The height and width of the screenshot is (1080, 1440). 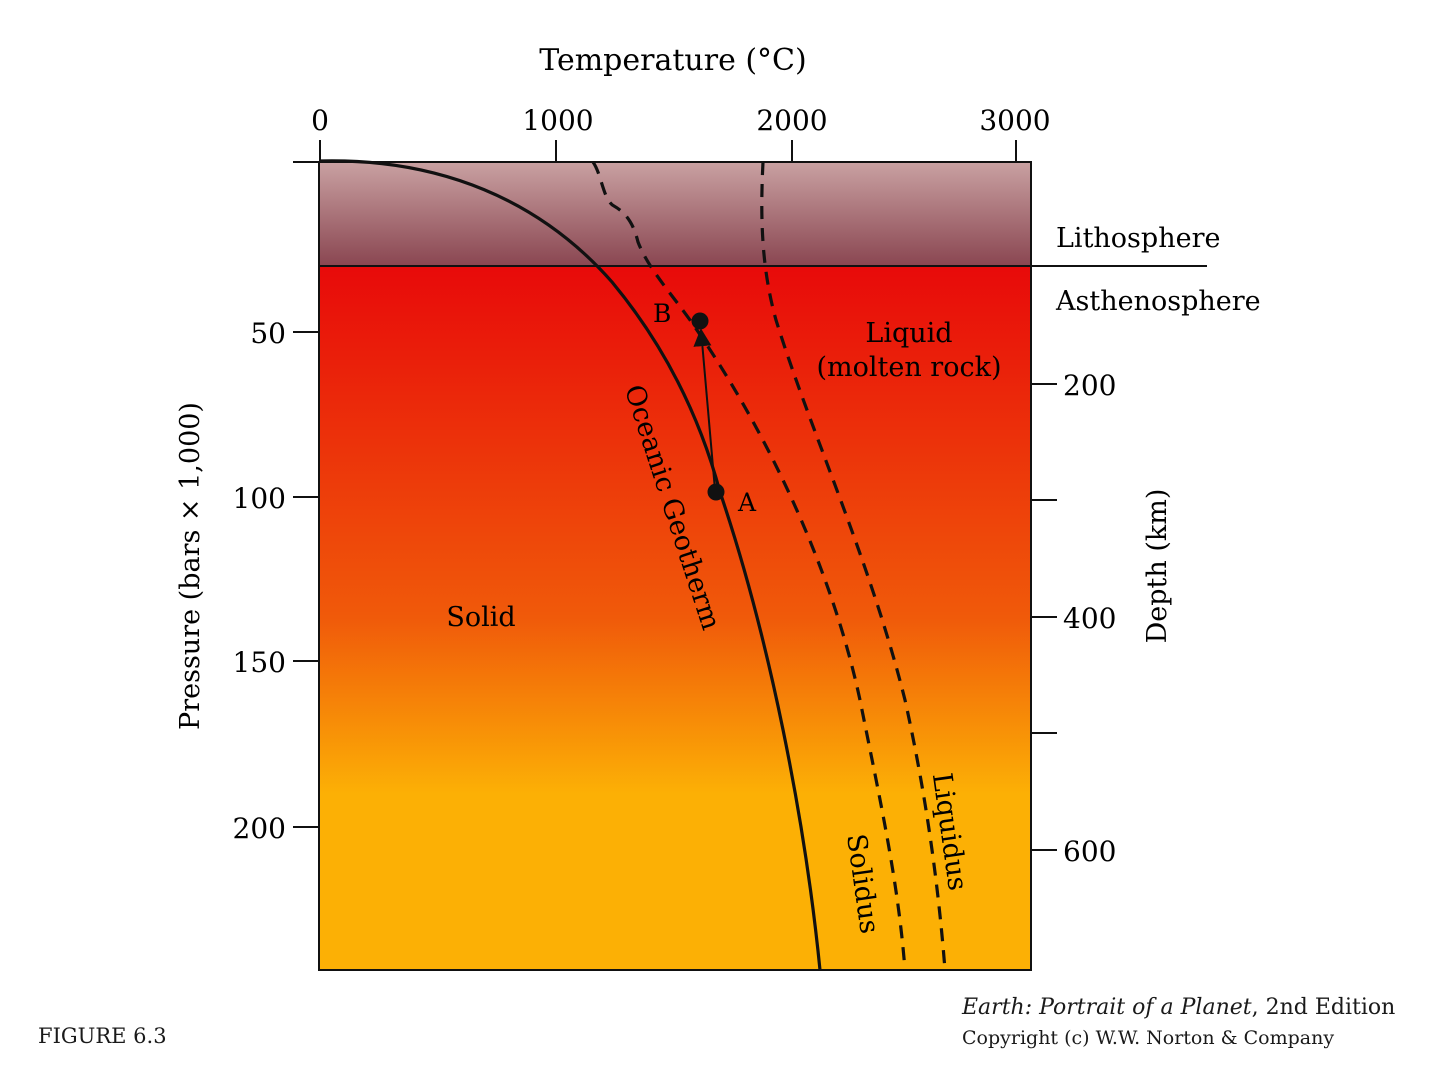 What do you see at coordinates (908, 367) in the screenshot?
I see `molten-rock-label: (molten rock)` at bounding box center [908, 367].